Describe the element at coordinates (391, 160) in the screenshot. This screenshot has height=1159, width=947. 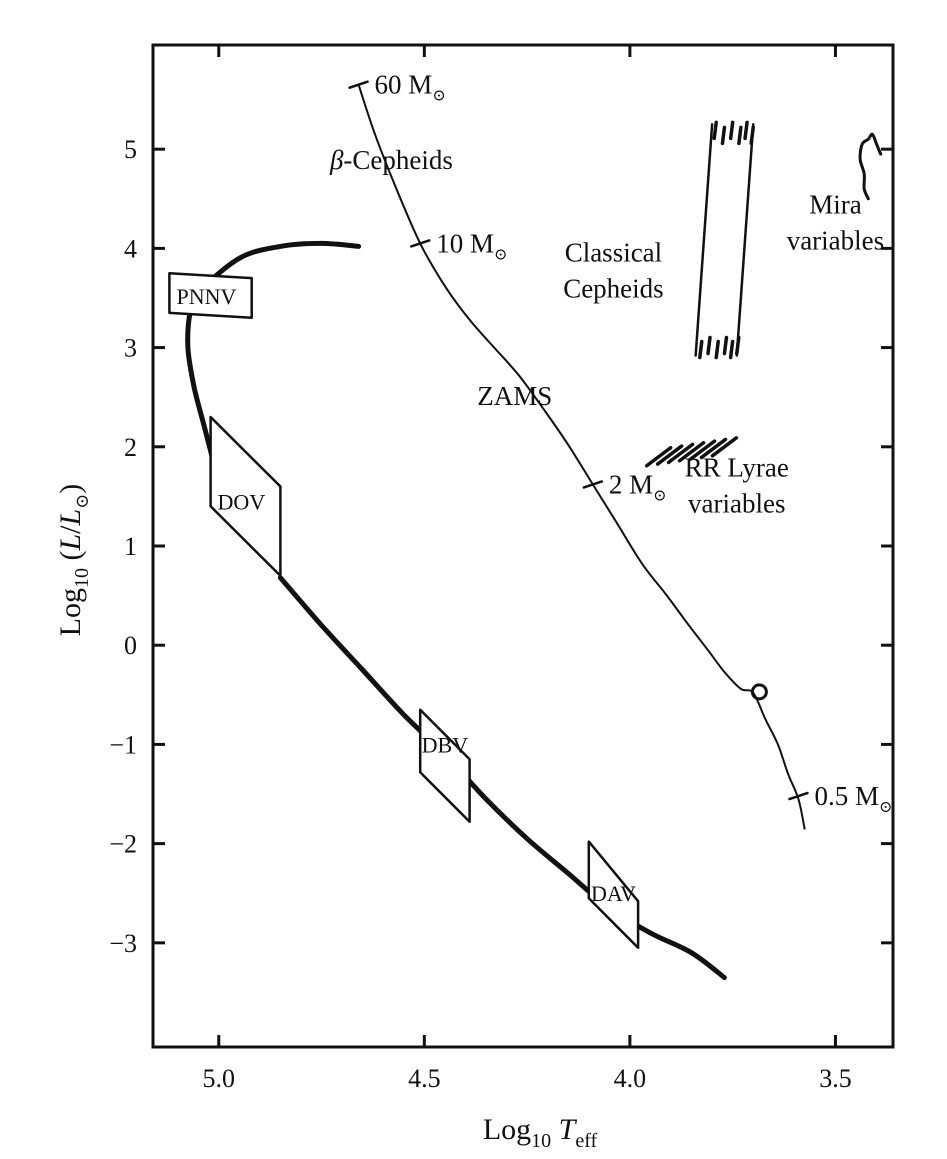
I see `annotation-beta-cepheids: β-Cepheids` at that location.